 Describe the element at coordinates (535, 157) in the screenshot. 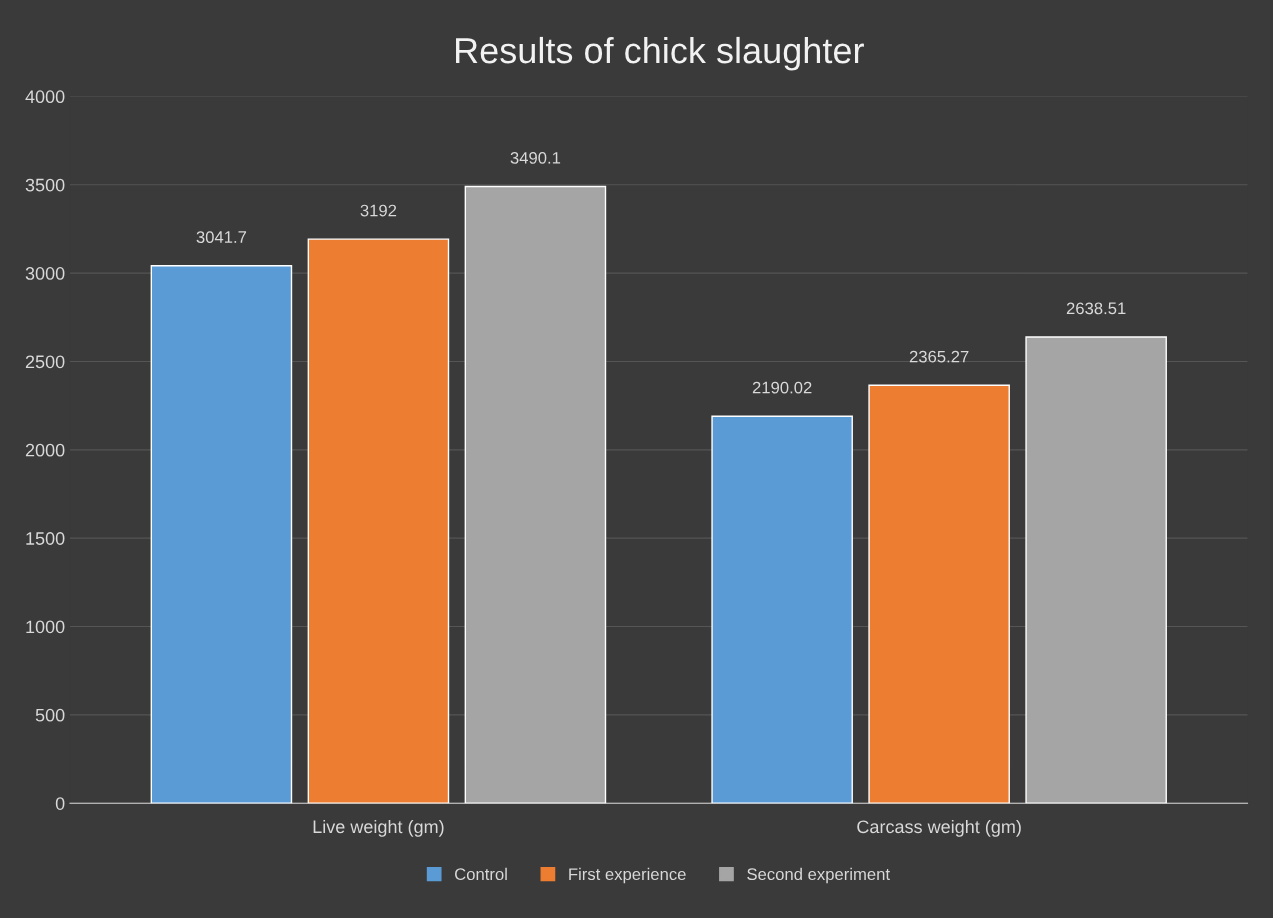

I see `data-label: 3490.1` at that location.